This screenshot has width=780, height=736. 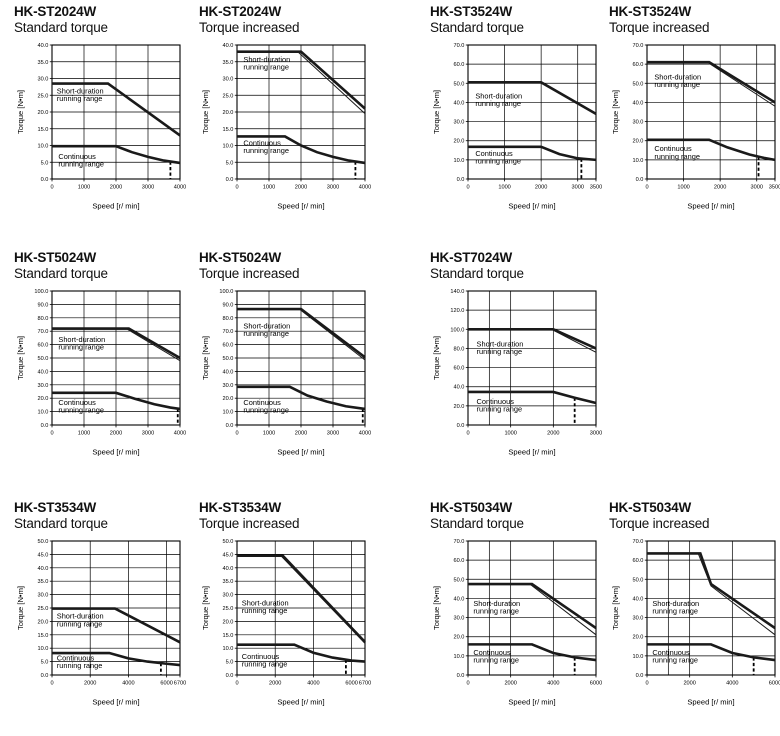 I want to click on svg-text: 6000, so click(x=351, y=684).